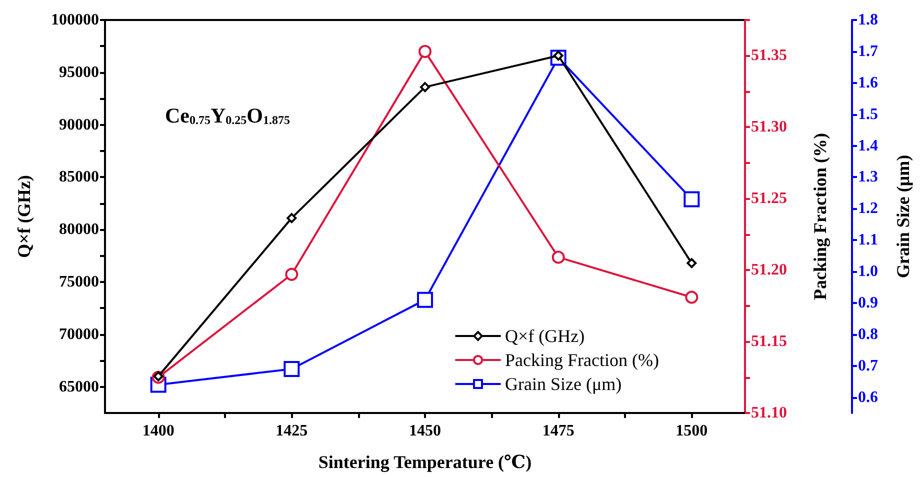  Describe the element at coordinates (79, 282) in the screenshot. I see `y-tick-label: 75000` at that location.